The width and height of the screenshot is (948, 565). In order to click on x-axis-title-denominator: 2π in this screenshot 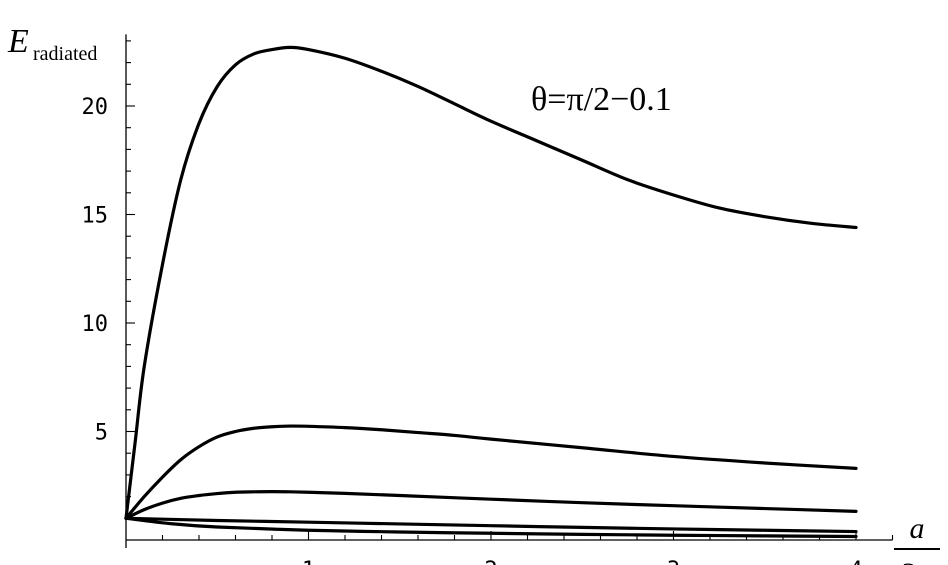, I will do `click(917, 561)`.